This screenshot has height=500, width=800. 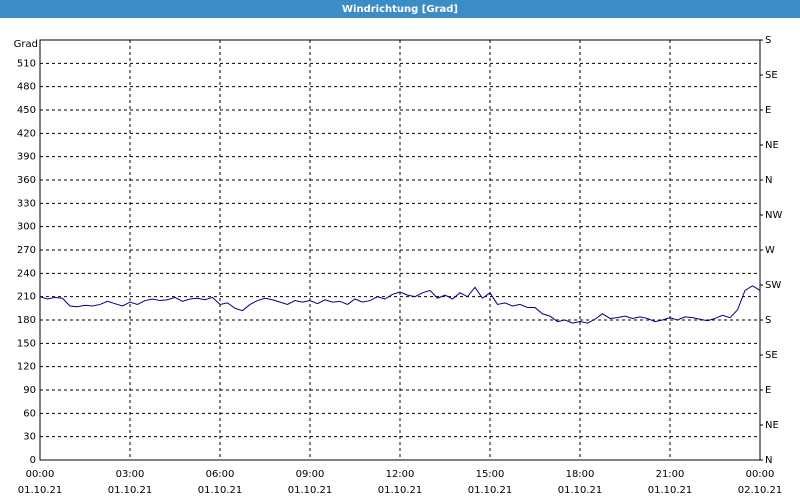 What do you see at coordinates (773, 285) in the screenshot?
I see `y2-tick-label: SW` at bounding box center [773, 285].